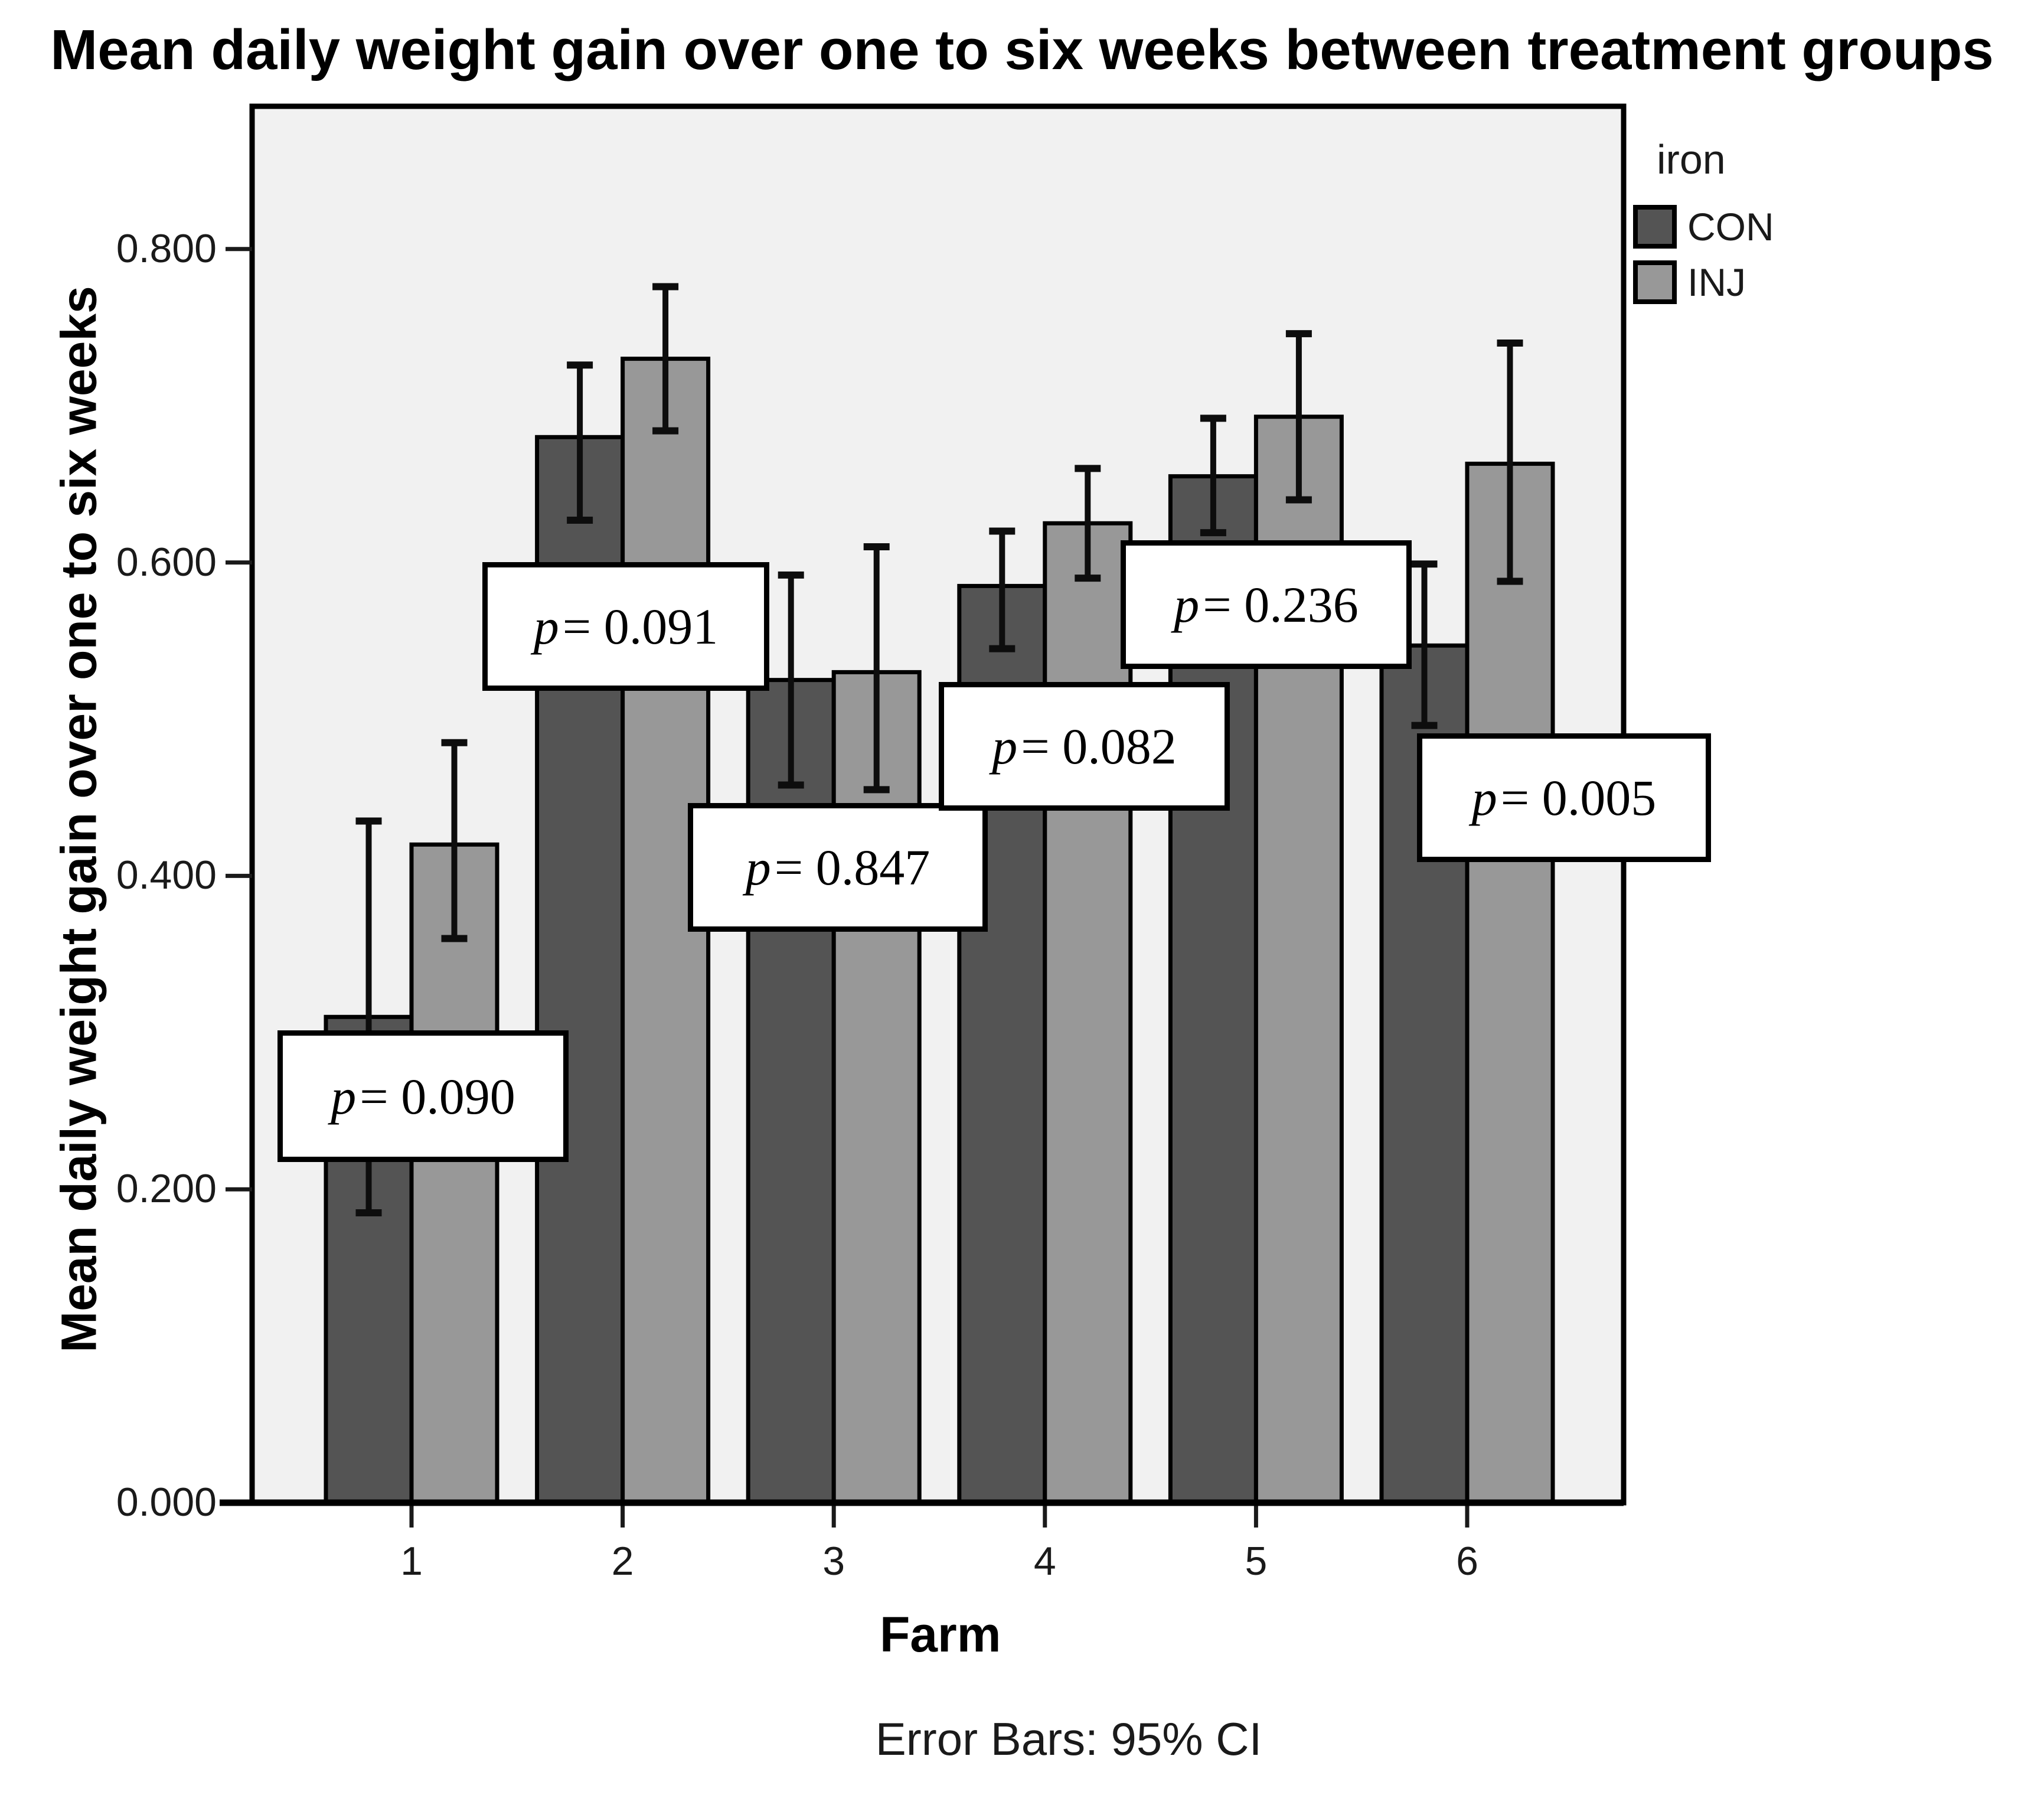 This screenshot has width=2044, height=1795. Describe the element at coordinates (1692, 159) in the screenshot. I see `legend-title: iron` at that location.